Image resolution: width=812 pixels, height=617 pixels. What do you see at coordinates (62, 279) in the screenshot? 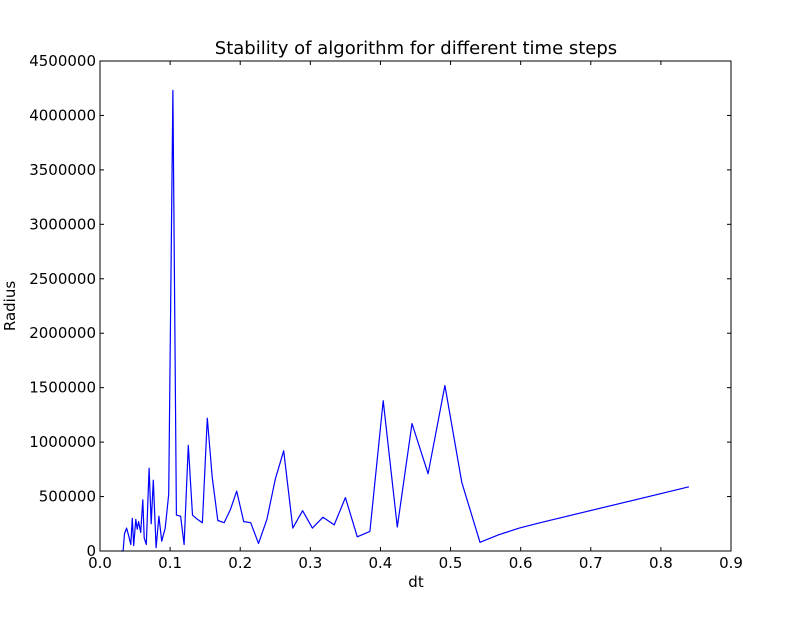
I see `y-tick-label: 2500000` at bounding box center [62, 279].